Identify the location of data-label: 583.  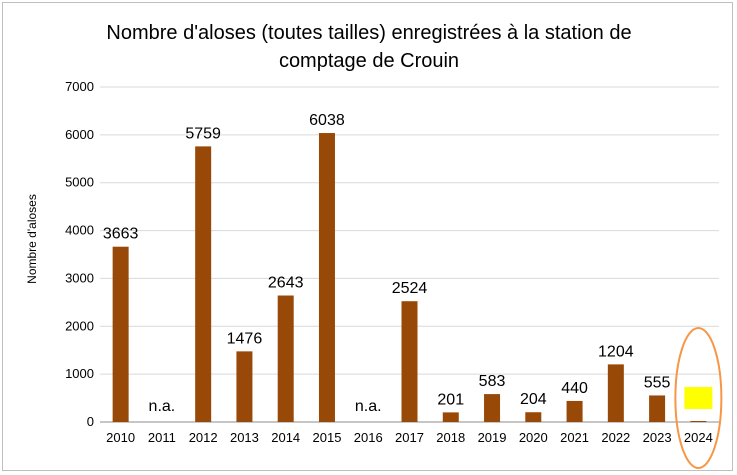
(492, 381).